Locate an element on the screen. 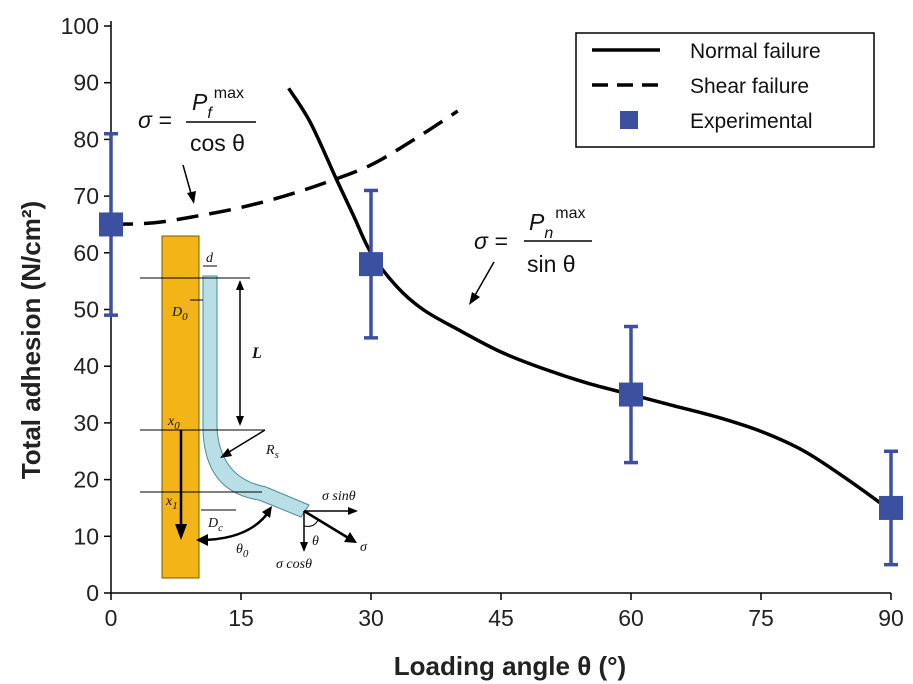 Image resolution: width=913 pixels, height=684 pixels. legend-experimental-label: Experimental is located at coordinates (751, 121).